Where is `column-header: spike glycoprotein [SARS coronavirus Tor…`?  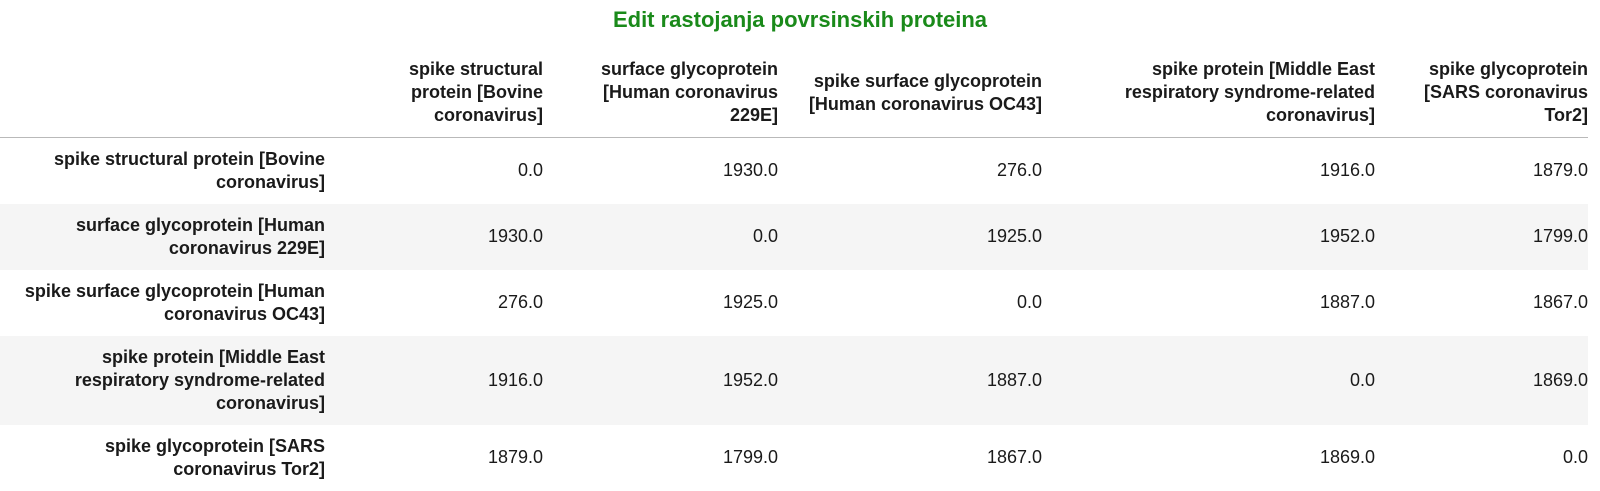
column-header: spike glycoprotein [SARS coronavirus Tor… is located at coordinates (1481, 98).